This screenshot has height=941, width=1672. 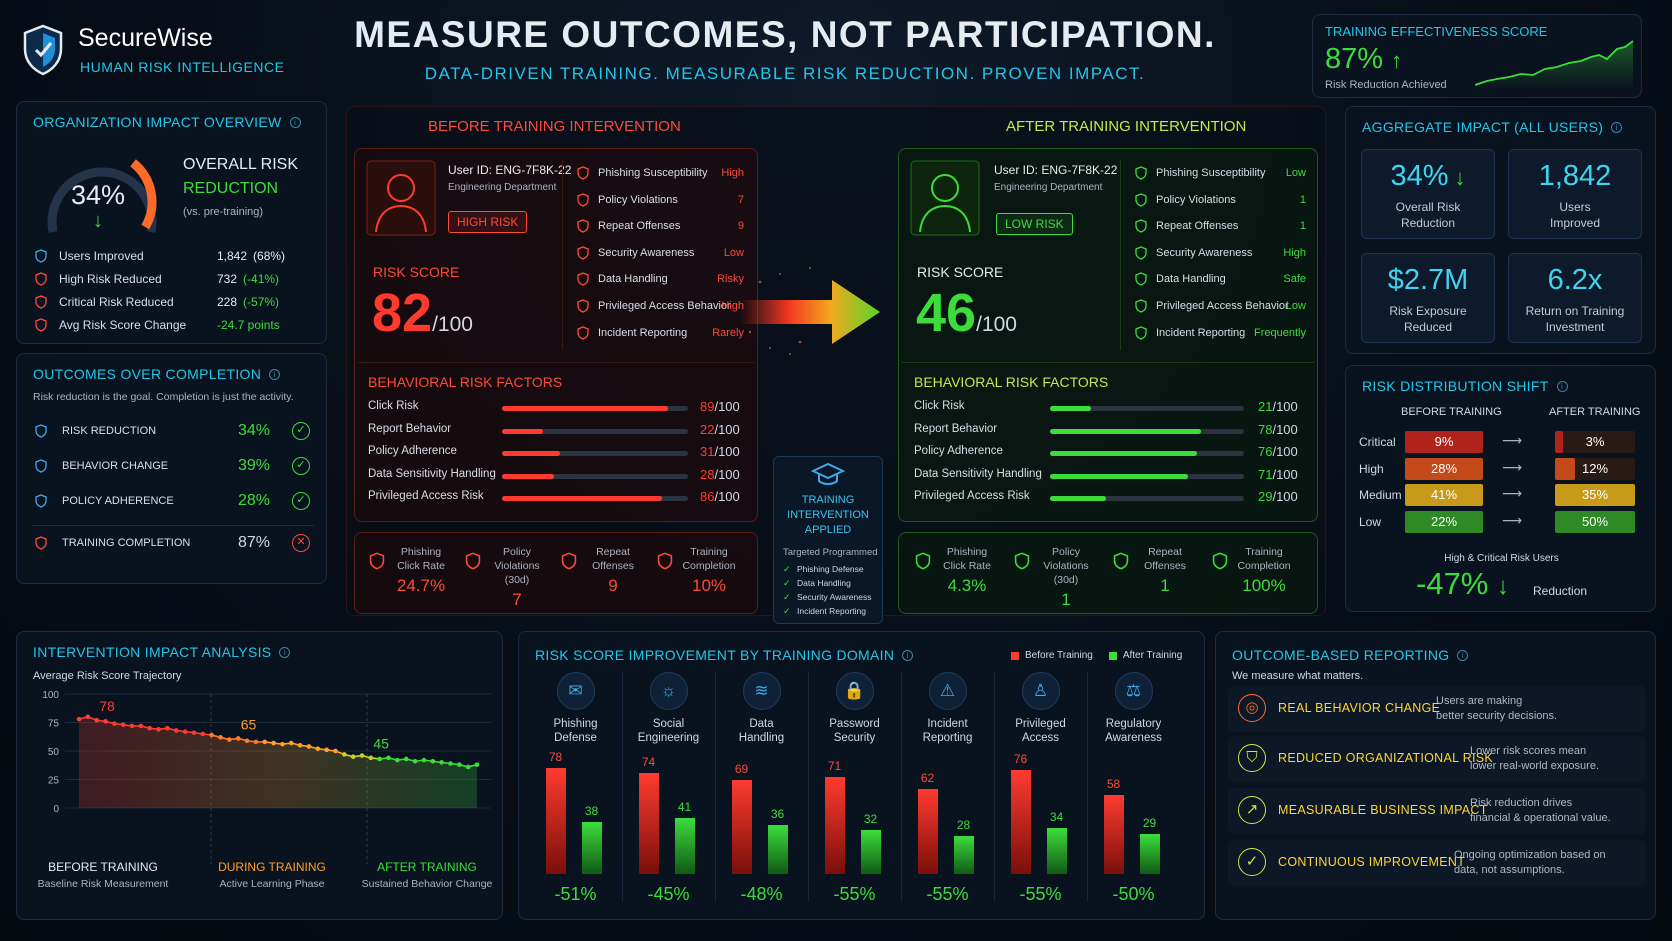 I want to click on factor-label: Report Behavior, so click(x=410, y=428).